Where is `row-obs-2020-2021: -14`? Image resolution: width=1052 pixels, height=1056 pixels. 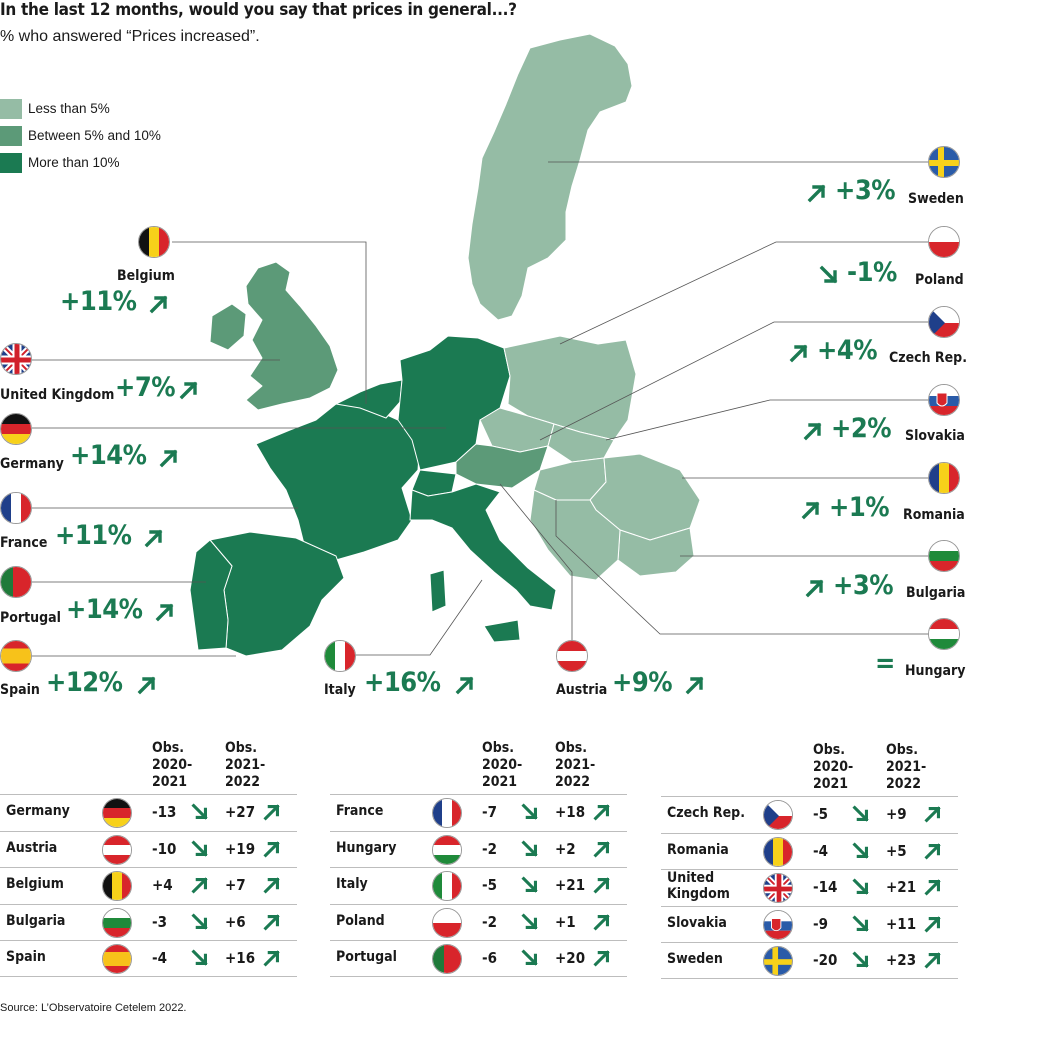
row-obs-2020-2021: -14 is located at coordinates (825, 887).